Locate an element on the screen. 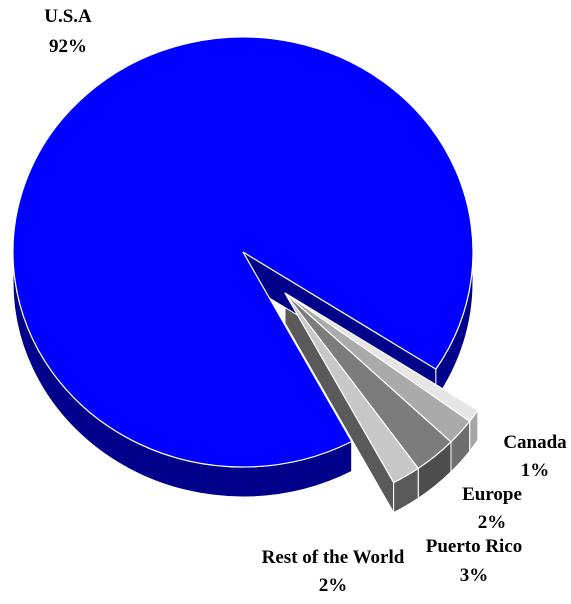 This screenshot has height=604, width=571. slice-label-rest-of-world: Rest of the World is located at coordinates (333, 557).